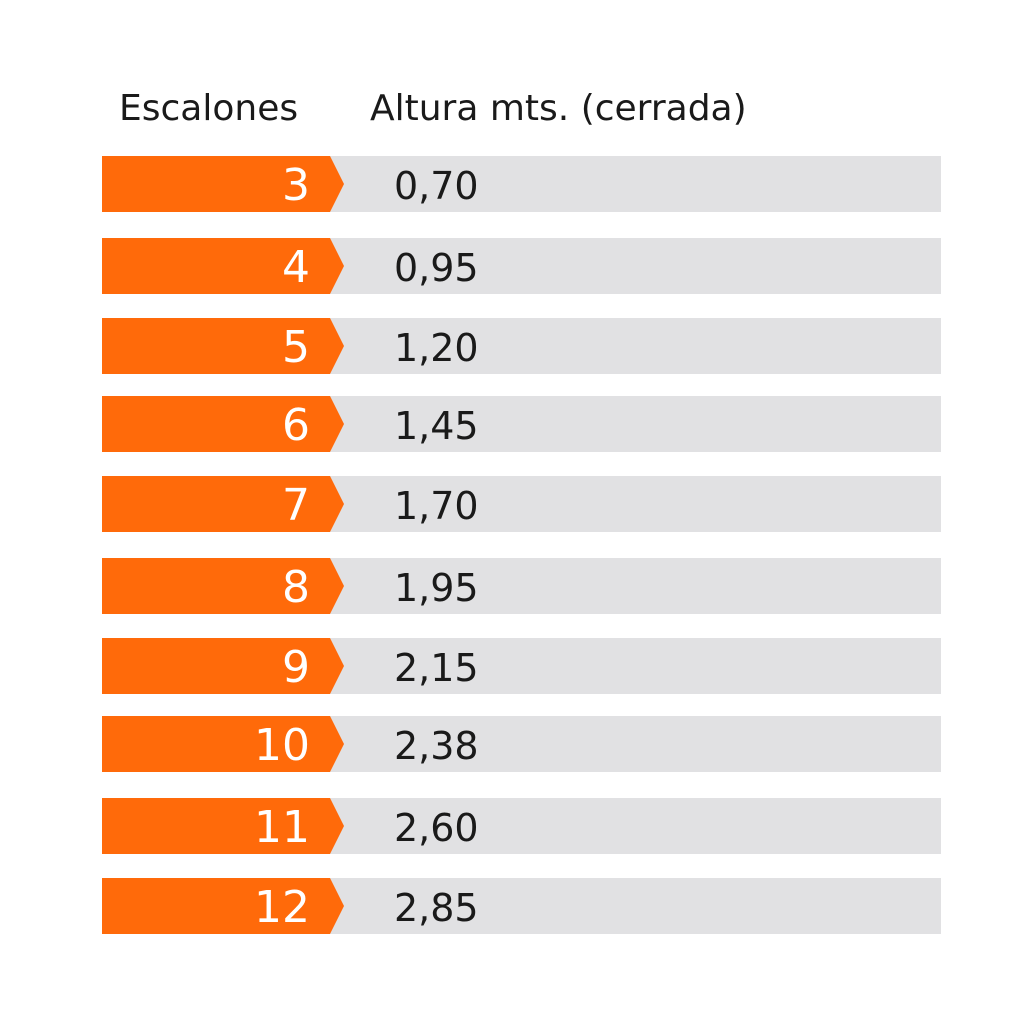 This screenshot has width=1024, height=1024. Describe the element at coordinates (223, 744) in the screenshot. I see `step-count-tag: 10` at that location.